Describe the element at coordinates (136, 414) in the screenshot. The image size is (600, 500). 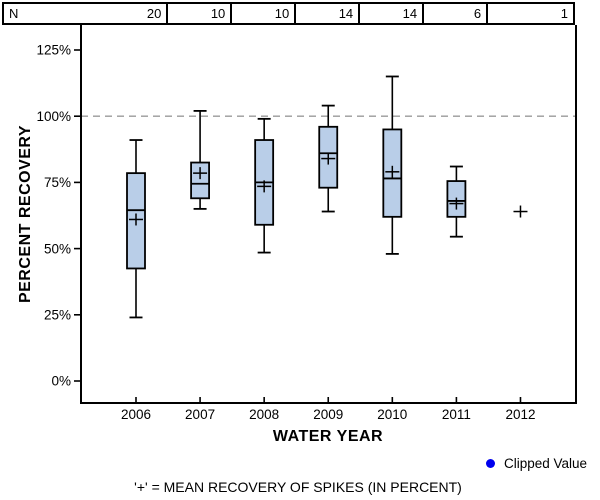
I see `x-tick-label: 2006` at that location.